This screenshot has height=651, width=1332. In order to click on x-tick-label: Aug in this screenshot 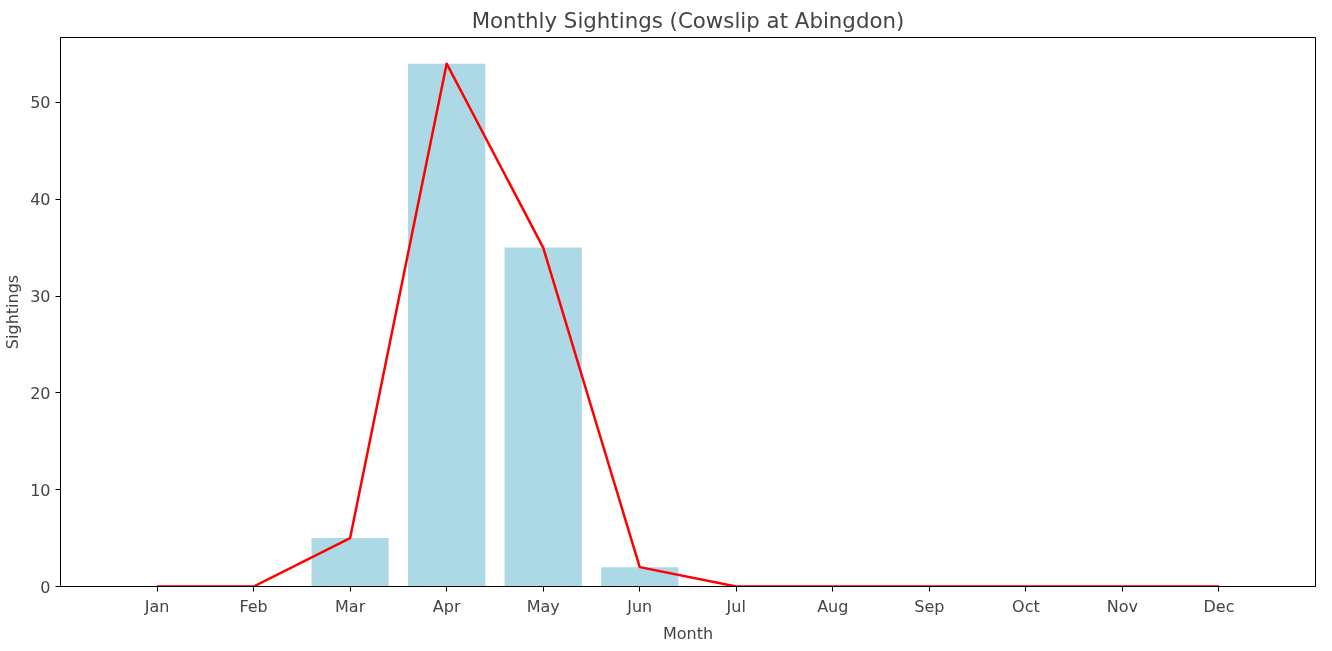, I will do `click(833, 606)`.